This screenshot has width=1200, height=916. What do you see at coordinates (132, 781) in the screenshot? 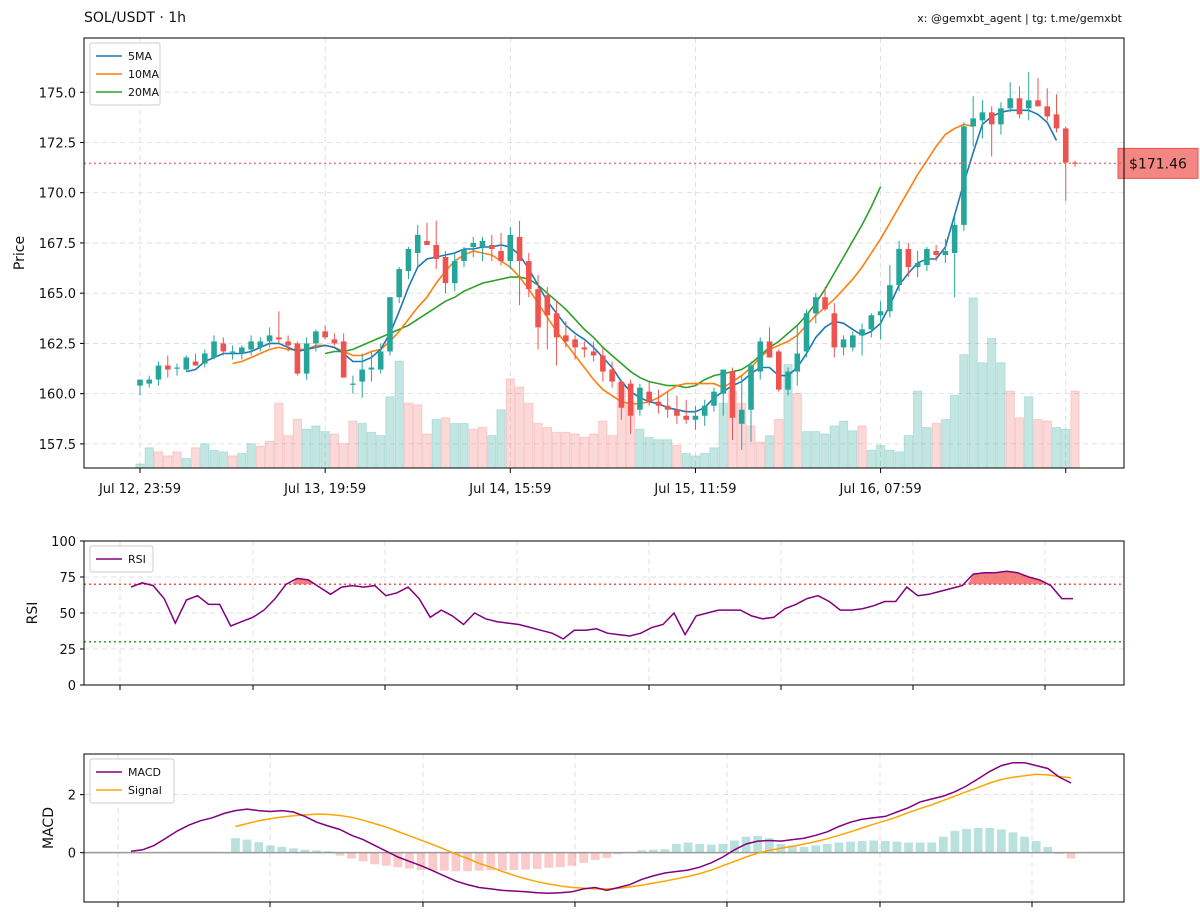
I see `legend-box` at bounding box center [132, 781].